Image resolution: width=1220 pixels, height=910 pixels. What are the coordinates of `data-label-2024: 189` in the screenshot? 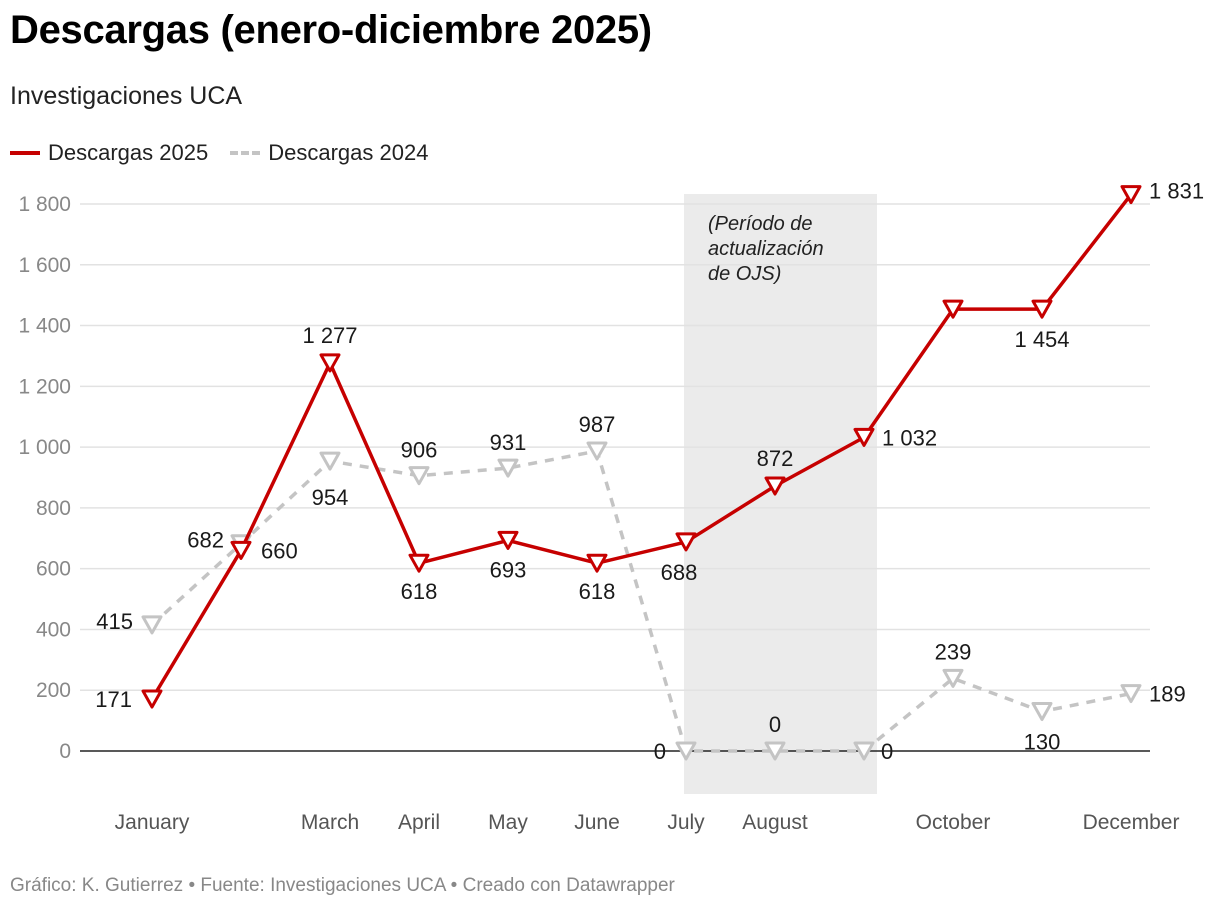 It's located at (1167, 694).